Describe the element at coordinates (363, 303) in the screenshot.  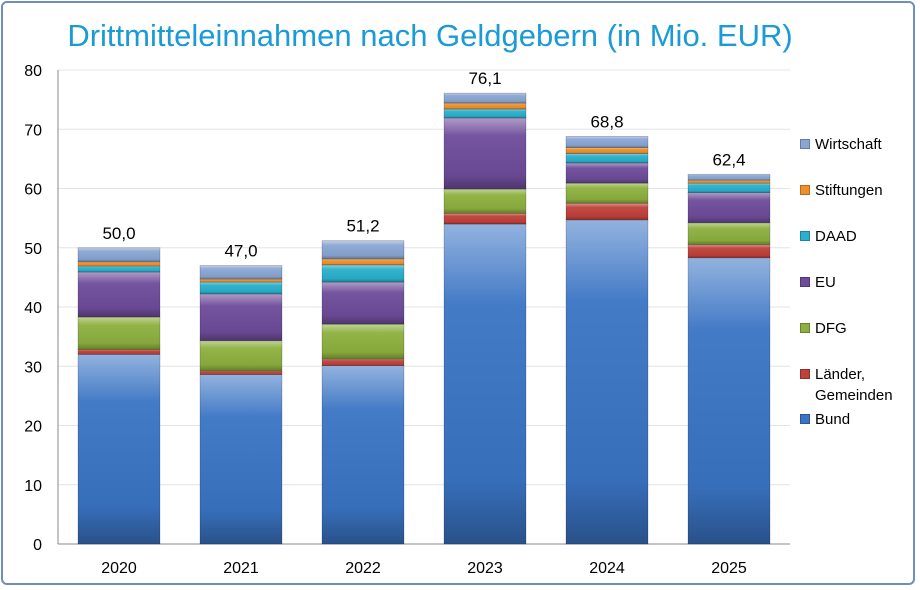
I see `bar-segment-eu-2022` at that location.